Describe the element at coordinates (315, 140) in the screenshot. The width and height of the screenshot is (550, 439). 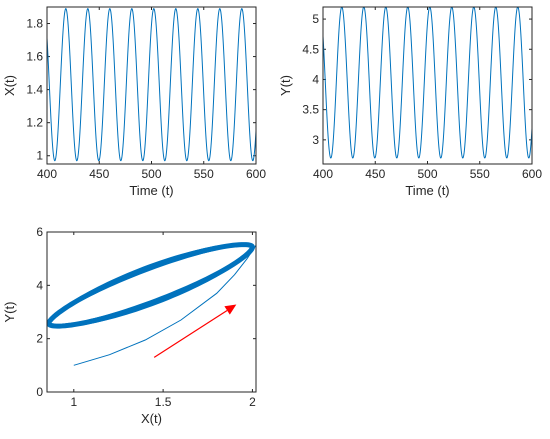
I see `y-tick-label: 3` at that location.